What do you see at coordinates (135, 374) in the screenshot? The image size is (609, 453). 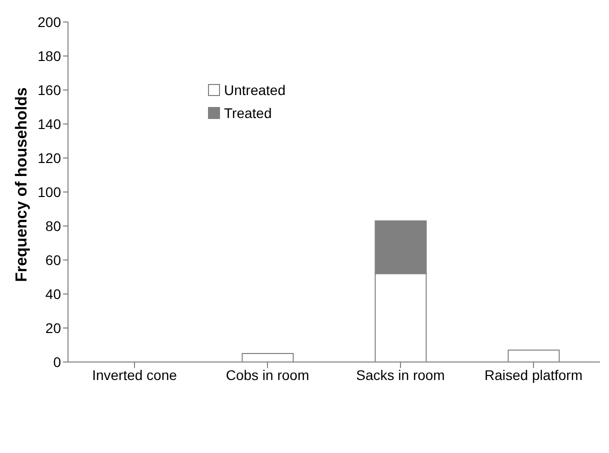 I see `x-tick-label: Inverted cone` at bounding box center [135, 374].